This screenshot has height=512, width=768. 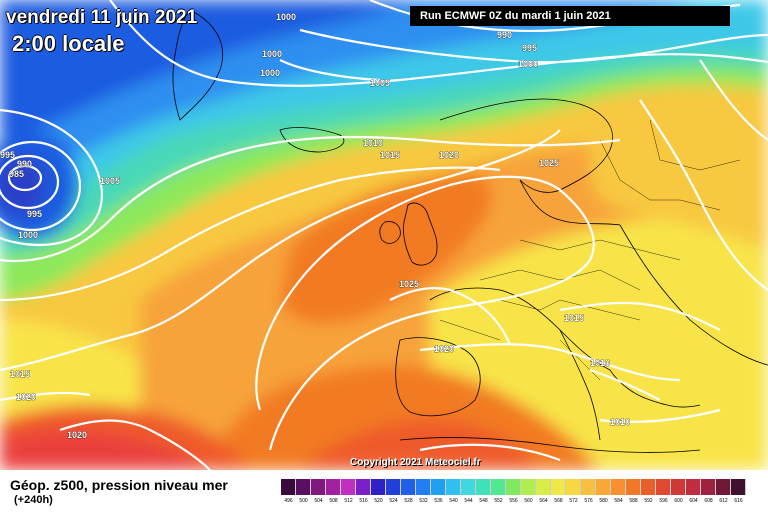 What do you see at coordinates (558, 501) in the screenshot?
I see `legend-value-label: 568` at bounding box center [558, 501].